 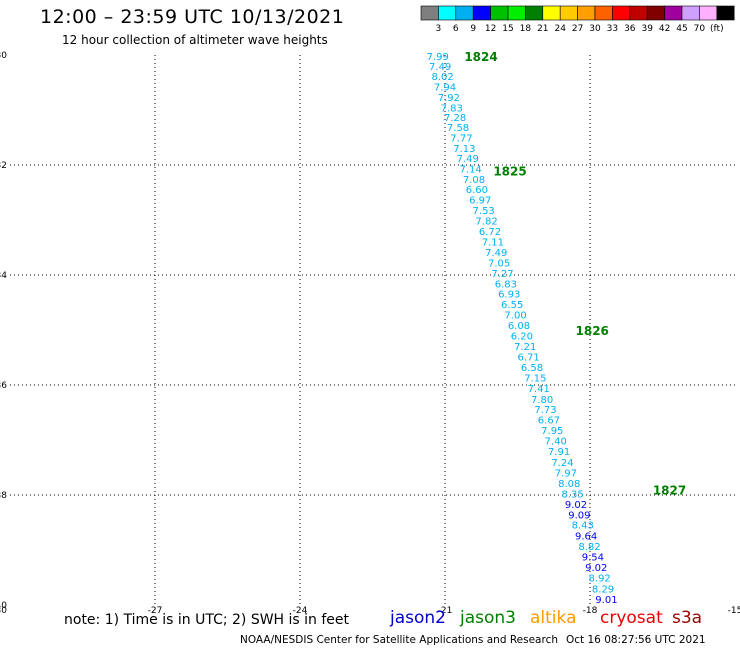 I want to click on swh-point: 7.80, so click(x=542, y=400).